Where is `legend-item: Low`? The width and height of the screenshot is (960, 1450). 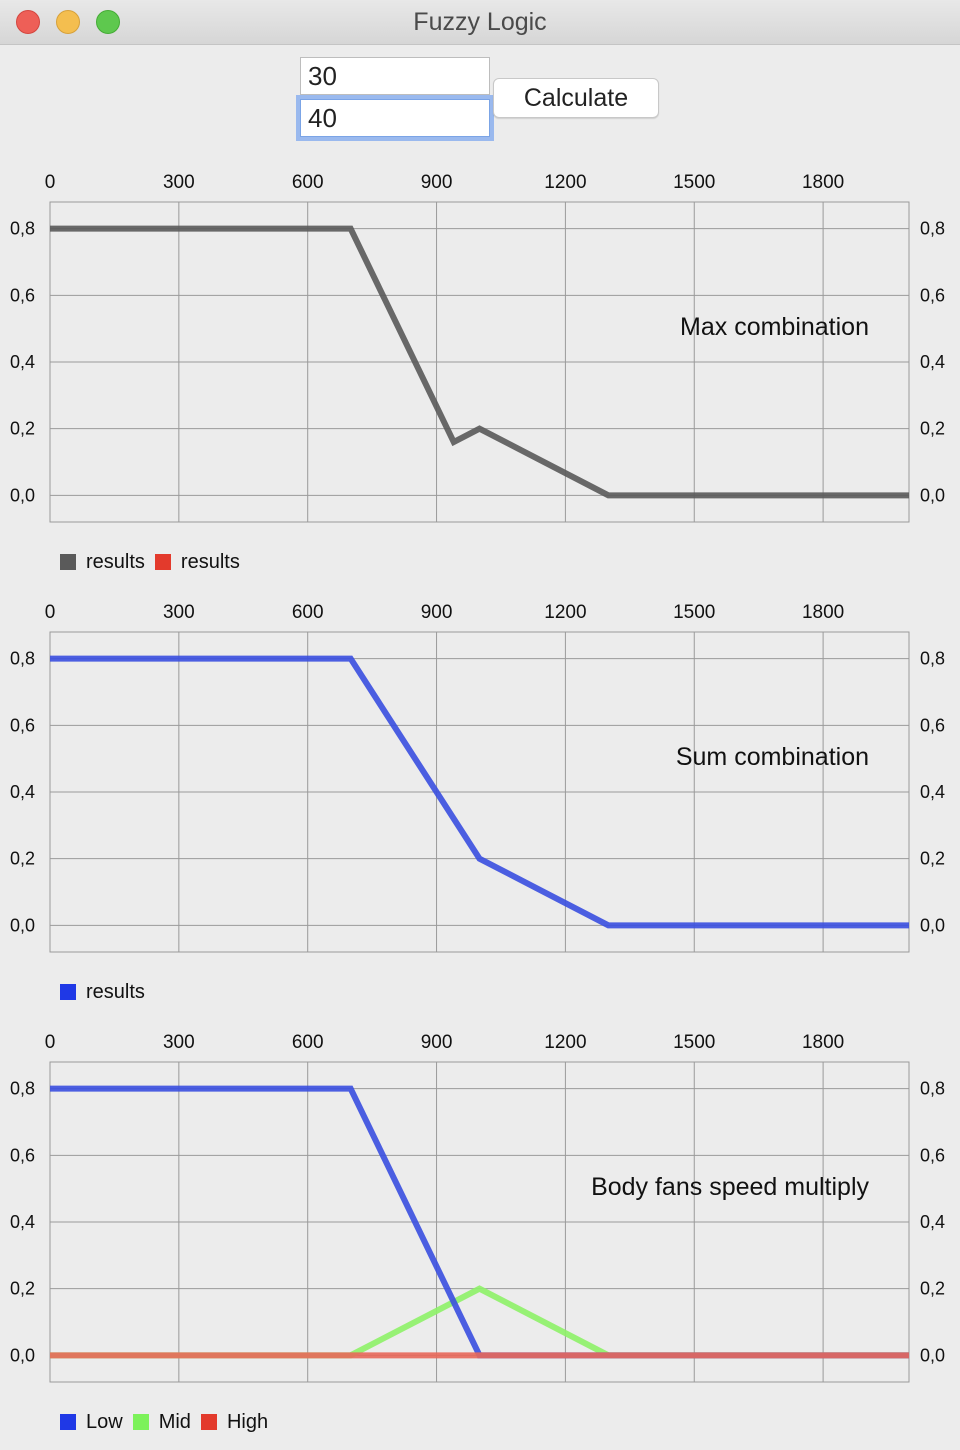
legend-item: Low is located at coordinates (91, 1422).